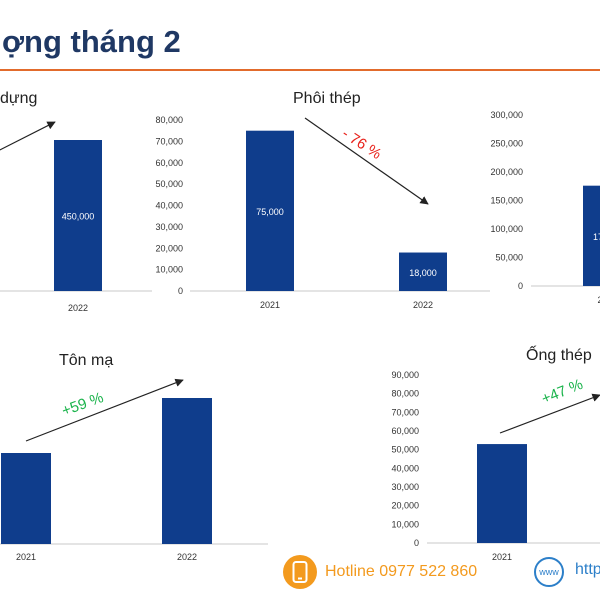 The image size is (600, 600). I want to click on chart-title: Ống thép, so click(559, 354).